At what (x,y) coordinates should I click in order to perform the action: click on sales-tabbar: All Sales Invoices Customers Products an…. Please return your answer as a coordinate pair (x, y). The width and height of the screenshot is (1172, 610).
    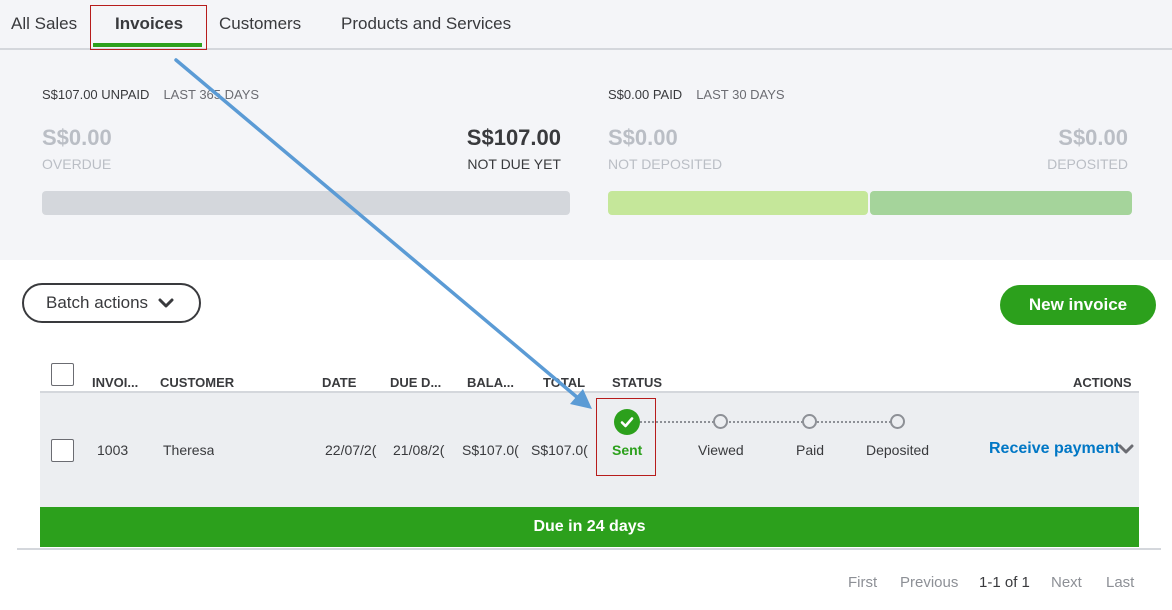
    Looking at the image, I should click on (586, 25).